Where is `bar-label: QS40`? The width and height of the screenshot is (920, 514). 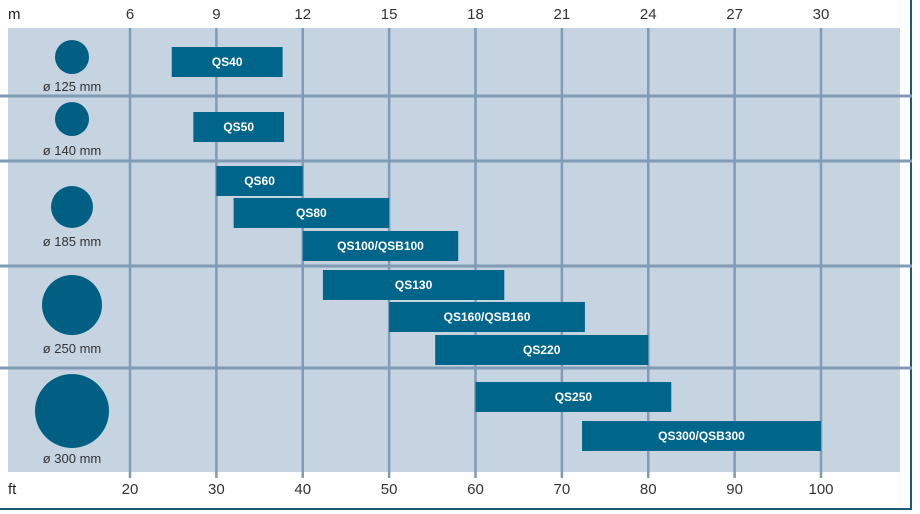
bar-label: QS40 is located at coordinates (227, 62).